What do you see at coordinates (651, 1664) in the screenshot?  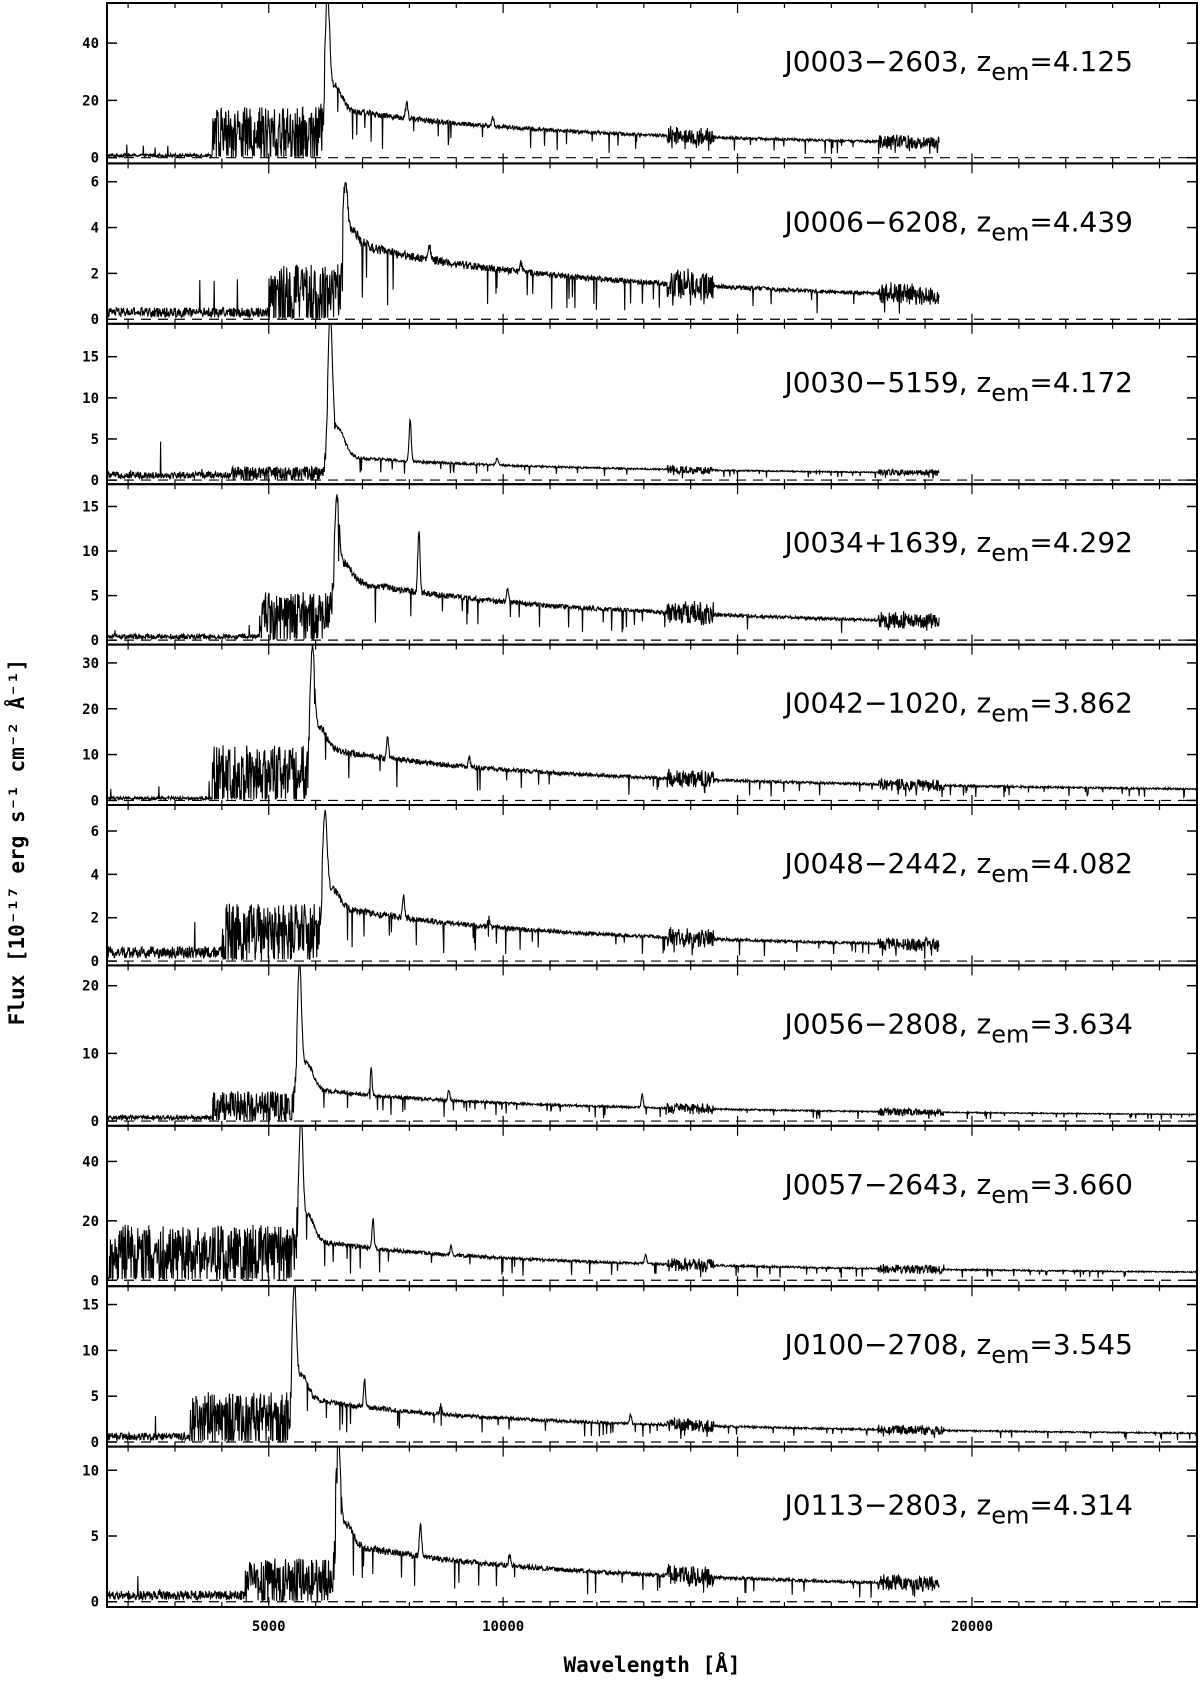 I see `x-axis-title: Wavelength [Å]` at bounding box center [651, 1664].